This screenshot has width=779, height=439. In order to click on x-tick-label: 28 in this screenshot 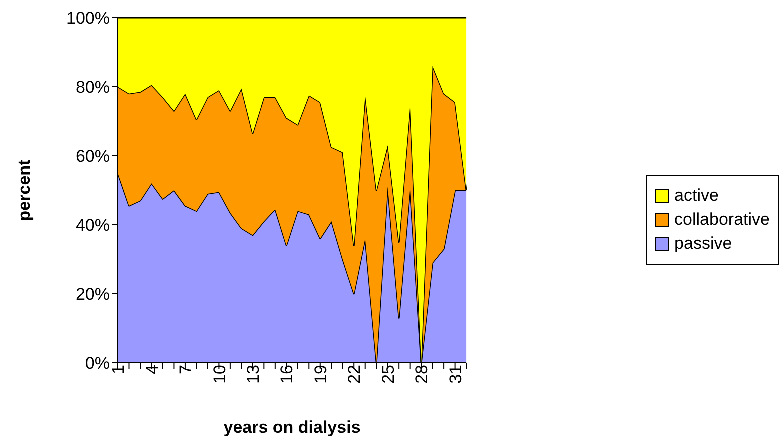, I will do `click(422, 374)`.